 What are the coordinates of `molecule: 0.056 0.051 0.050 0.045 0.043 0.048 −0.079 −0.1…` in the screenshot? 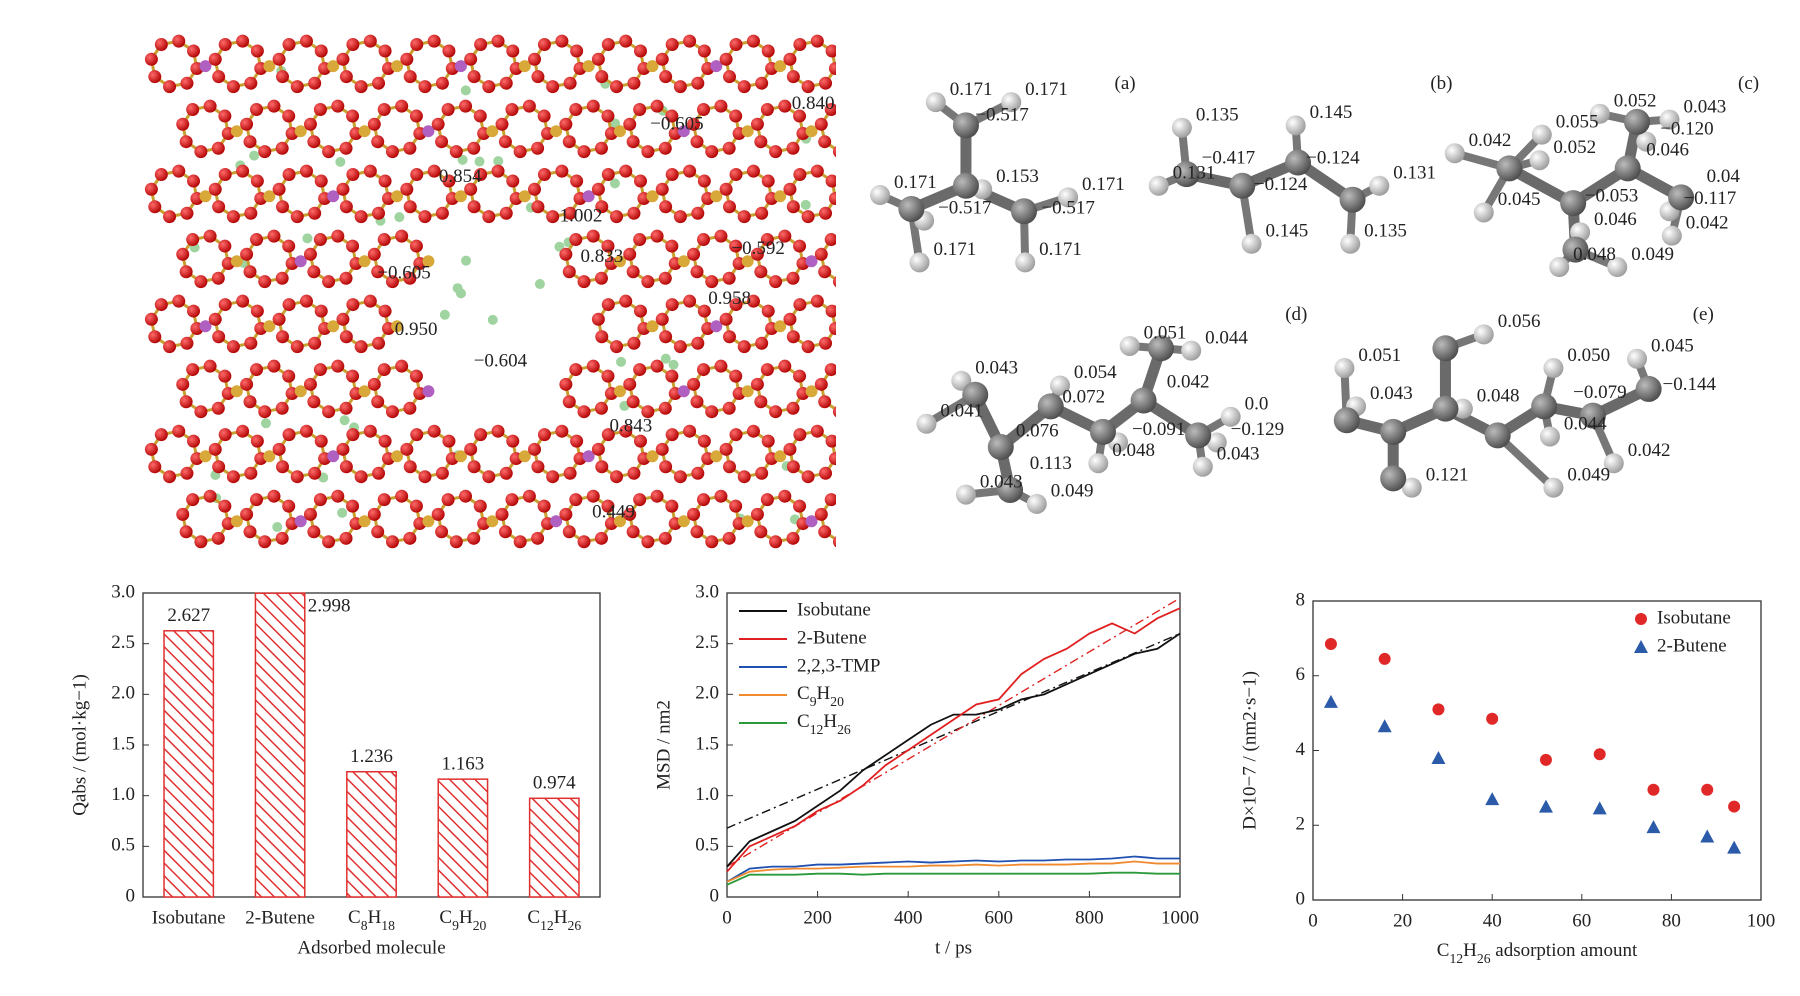 It's located at (1525, 401).